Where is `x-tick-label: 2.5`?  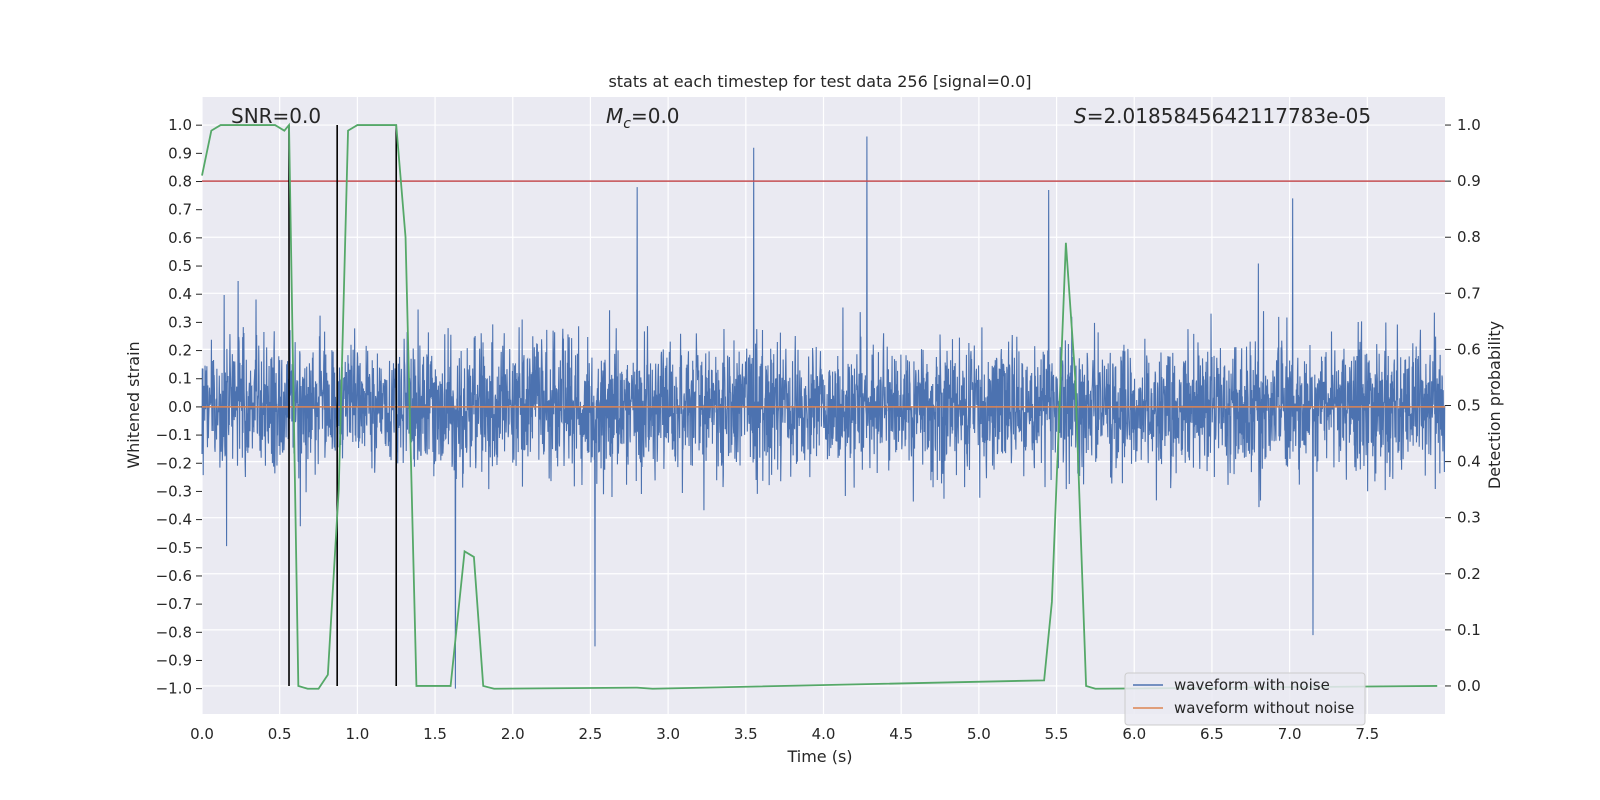
x-tick-label: 2.5 is located at coordinates (591, 734).